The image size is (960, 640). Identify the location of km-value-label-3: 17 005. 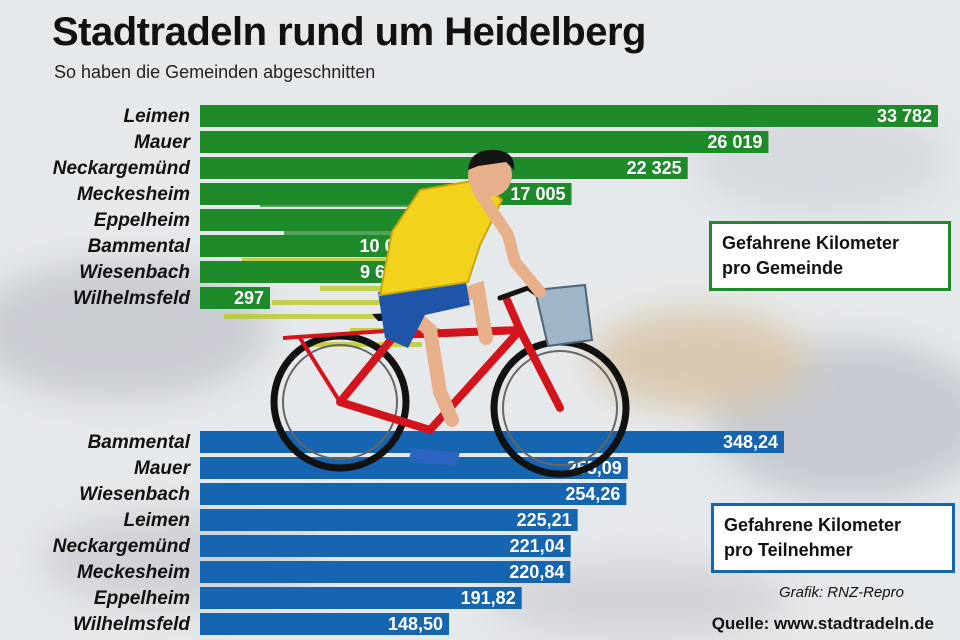
(537, 194).